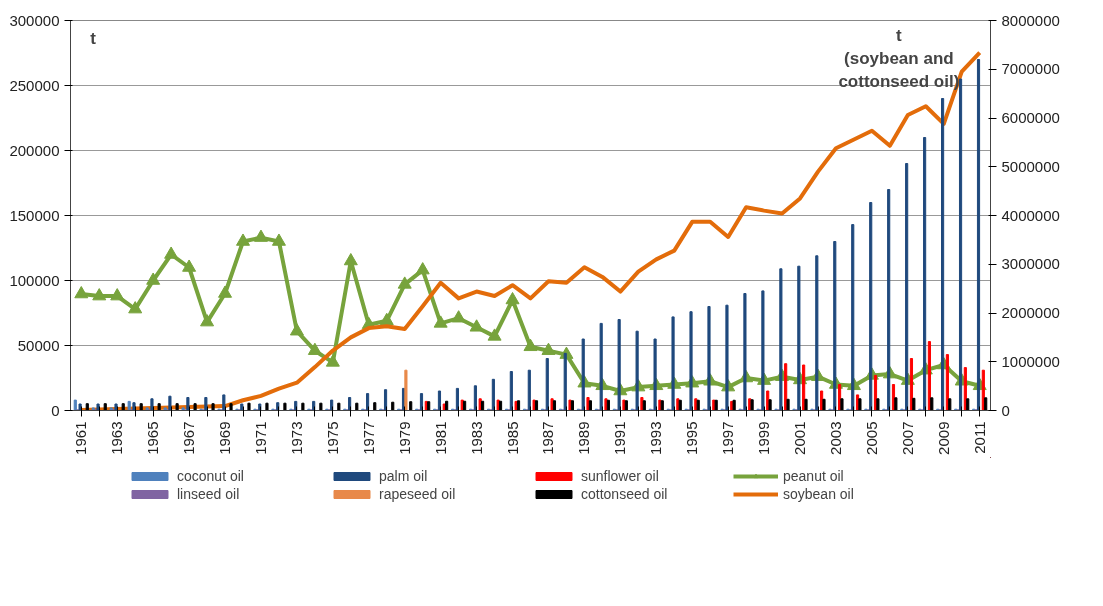  What do you see at coordinates (81, 438) in the screenshot?
I see `x-tick-label: 1961` at bounding box center [81, 438].